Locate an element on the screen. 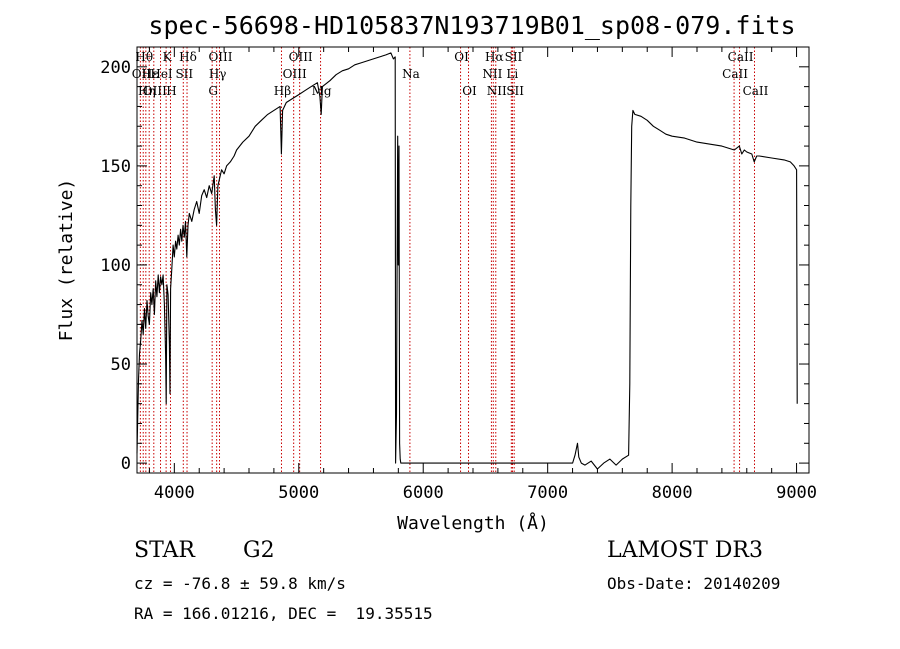 This screenshot has width=900, height=649. y-tick-label: 50 is located at coordinates (121, 365).